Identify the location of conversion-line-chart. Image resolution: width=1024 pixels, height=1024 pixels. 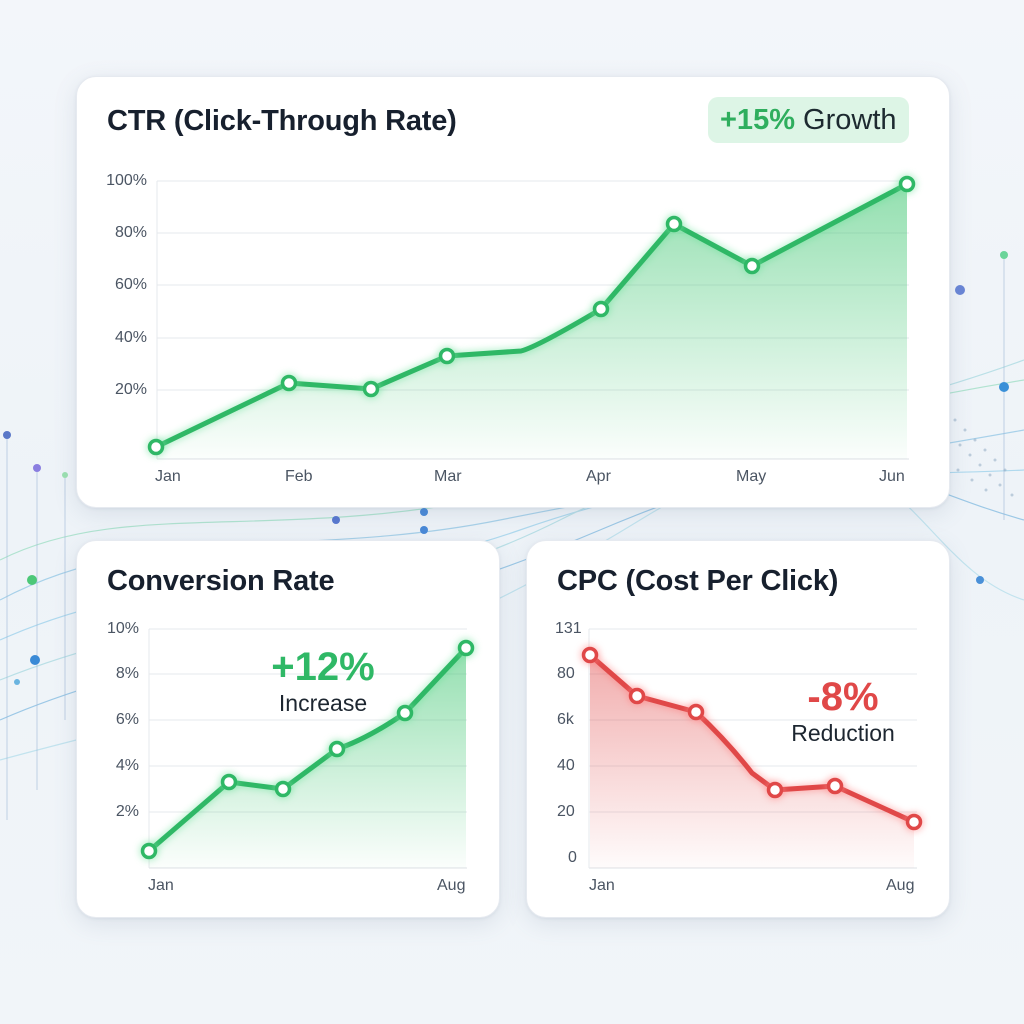
(307, 748).